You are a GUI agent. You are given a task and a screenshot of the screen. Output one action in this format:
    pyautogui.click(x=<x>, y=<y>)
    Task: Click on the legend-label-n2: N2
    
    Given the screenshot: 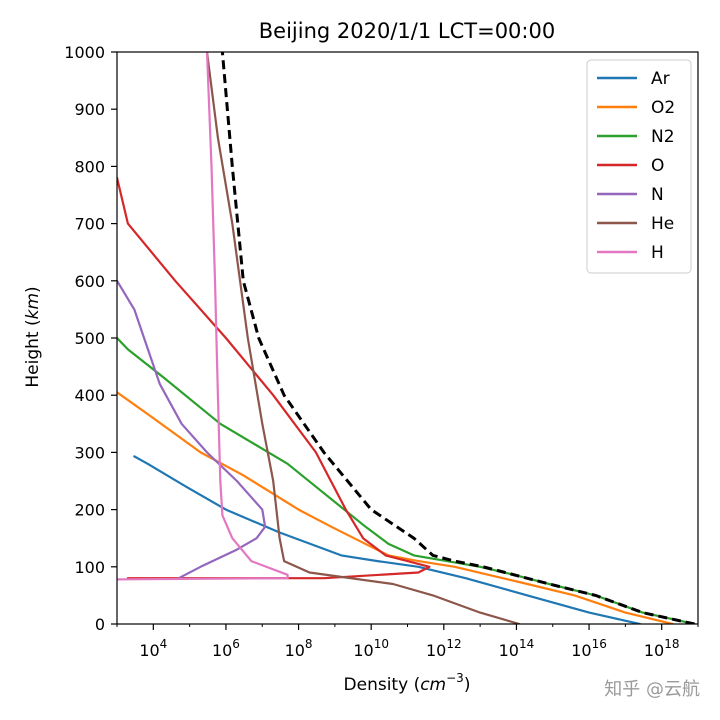 What is the action you would take?
    pyautogui.click(x=663, y=137)
    